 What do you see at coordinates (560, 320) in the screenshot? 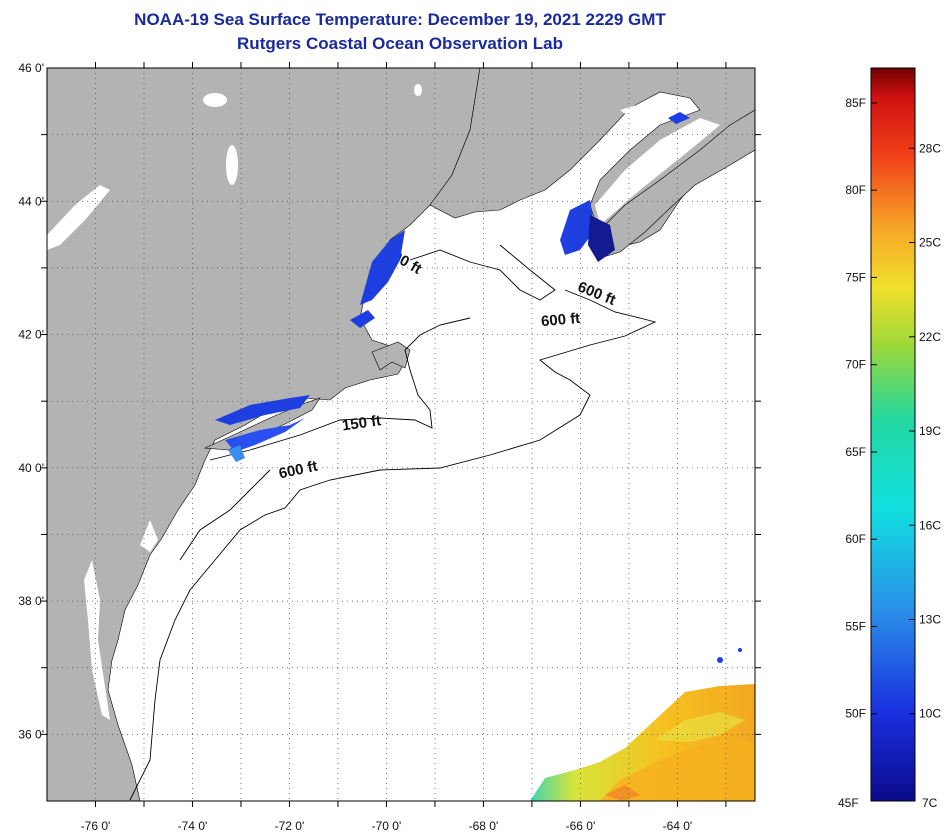
I see `contour-label: 600 ft` at bounding box center [560, 320].